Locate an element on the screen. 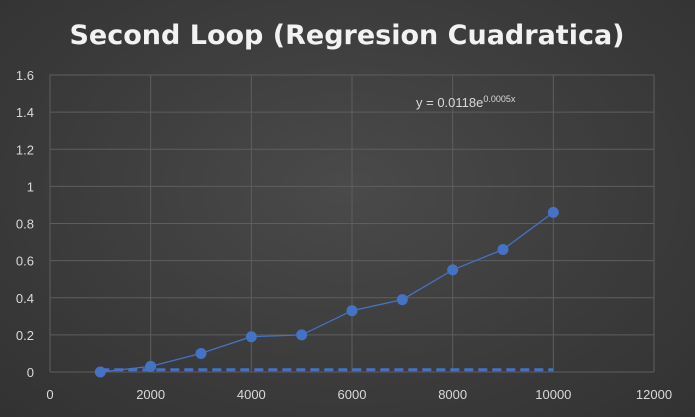  y-tick-label: 0.6 is located at coordinates (25, 261).